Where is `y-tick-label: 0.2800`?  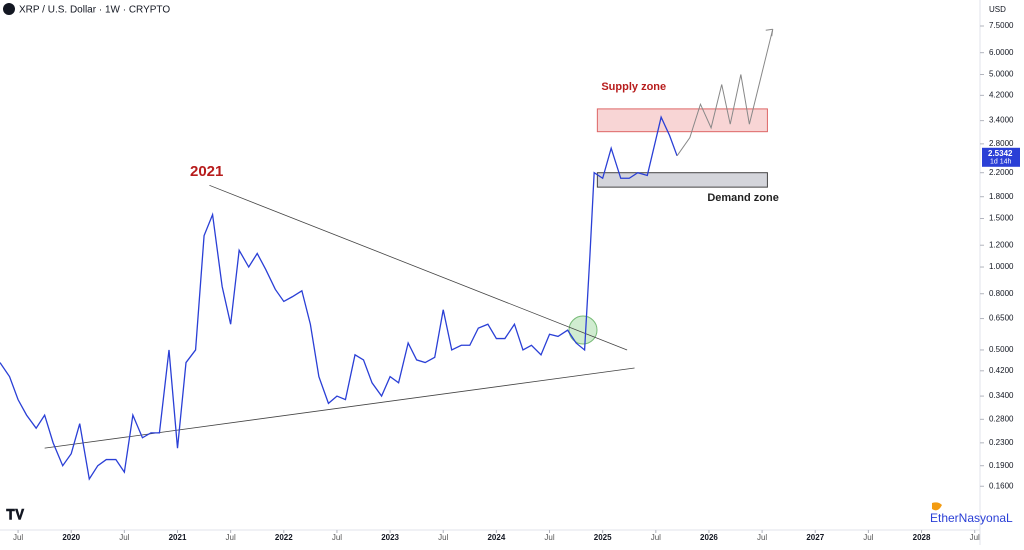
y-tick-label: 0.2800 is located at coordinates (1001, 418).